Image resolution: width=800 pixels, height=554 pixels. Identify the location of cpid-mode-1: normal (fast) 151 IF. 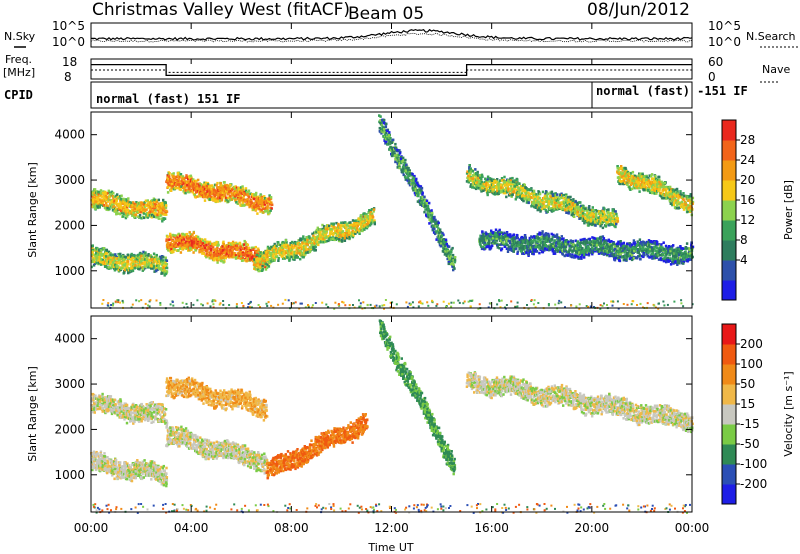
(168, 99).